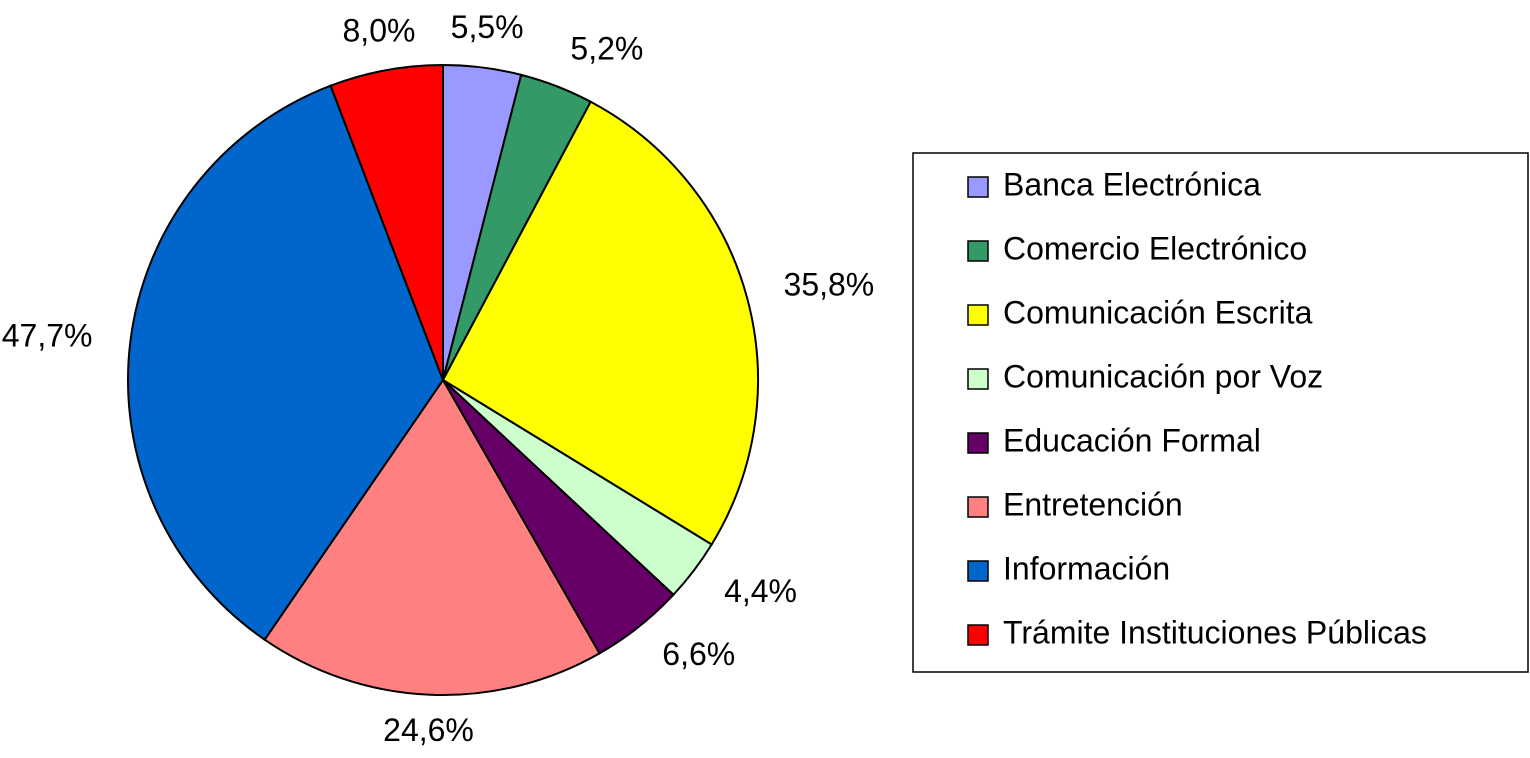 The image size is (1530, 758). I want to click on data-label: 6,6%, so click(698, 654).